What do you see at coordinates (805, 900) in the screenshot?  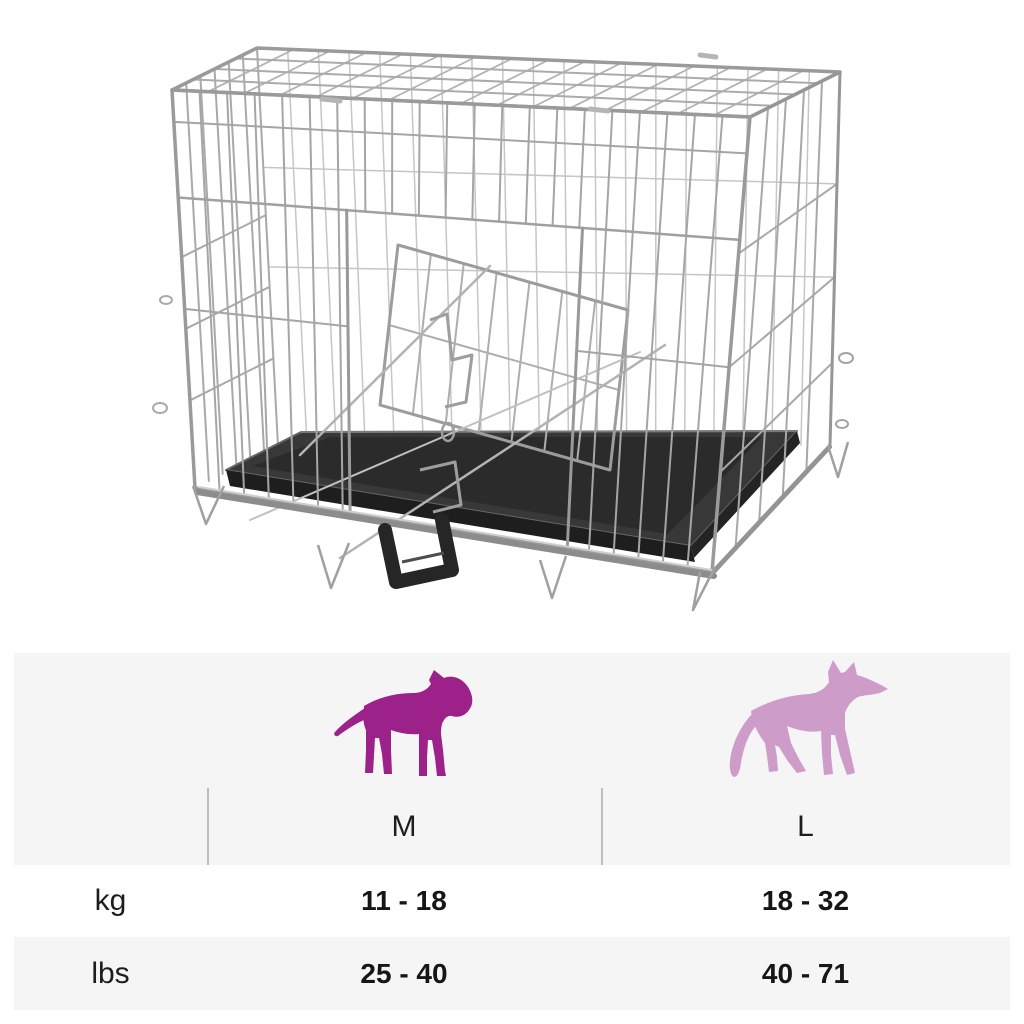 I see `value-kg-l: 18 - 32` at bounding box center [805, 900].